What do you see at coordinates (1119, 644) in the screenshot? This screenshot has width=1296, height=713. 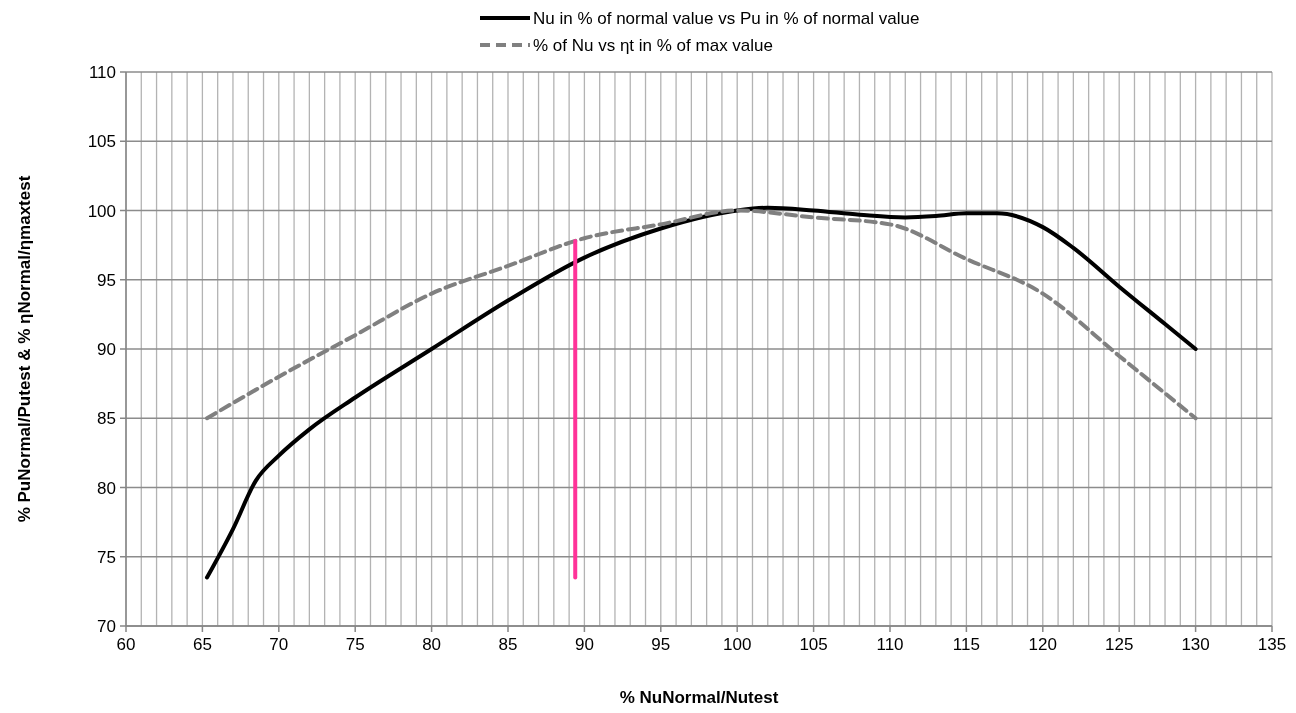 I see `x-tick-label: 125` at bounding box center [1119, 644].